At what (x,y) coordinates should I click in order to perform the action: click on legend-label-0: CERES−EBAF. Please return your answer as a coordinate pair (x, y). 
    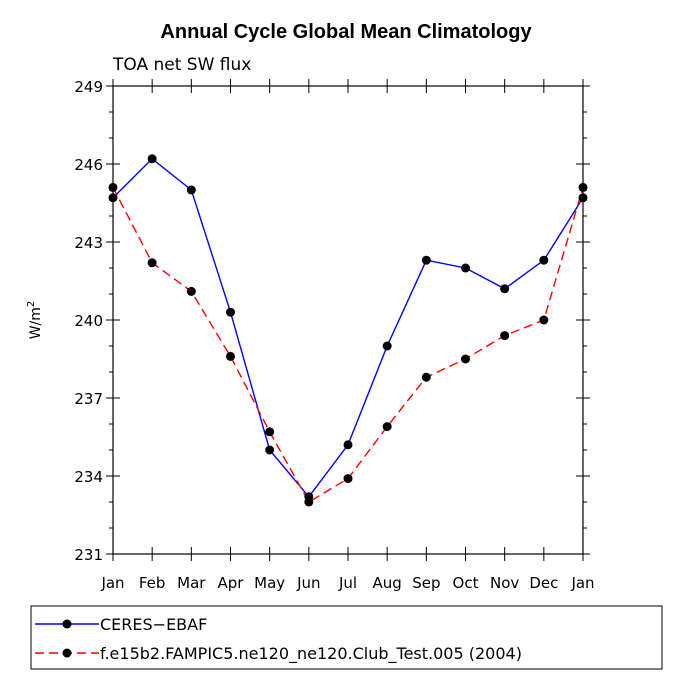
    Looking at the image, I should click on (153, 624).